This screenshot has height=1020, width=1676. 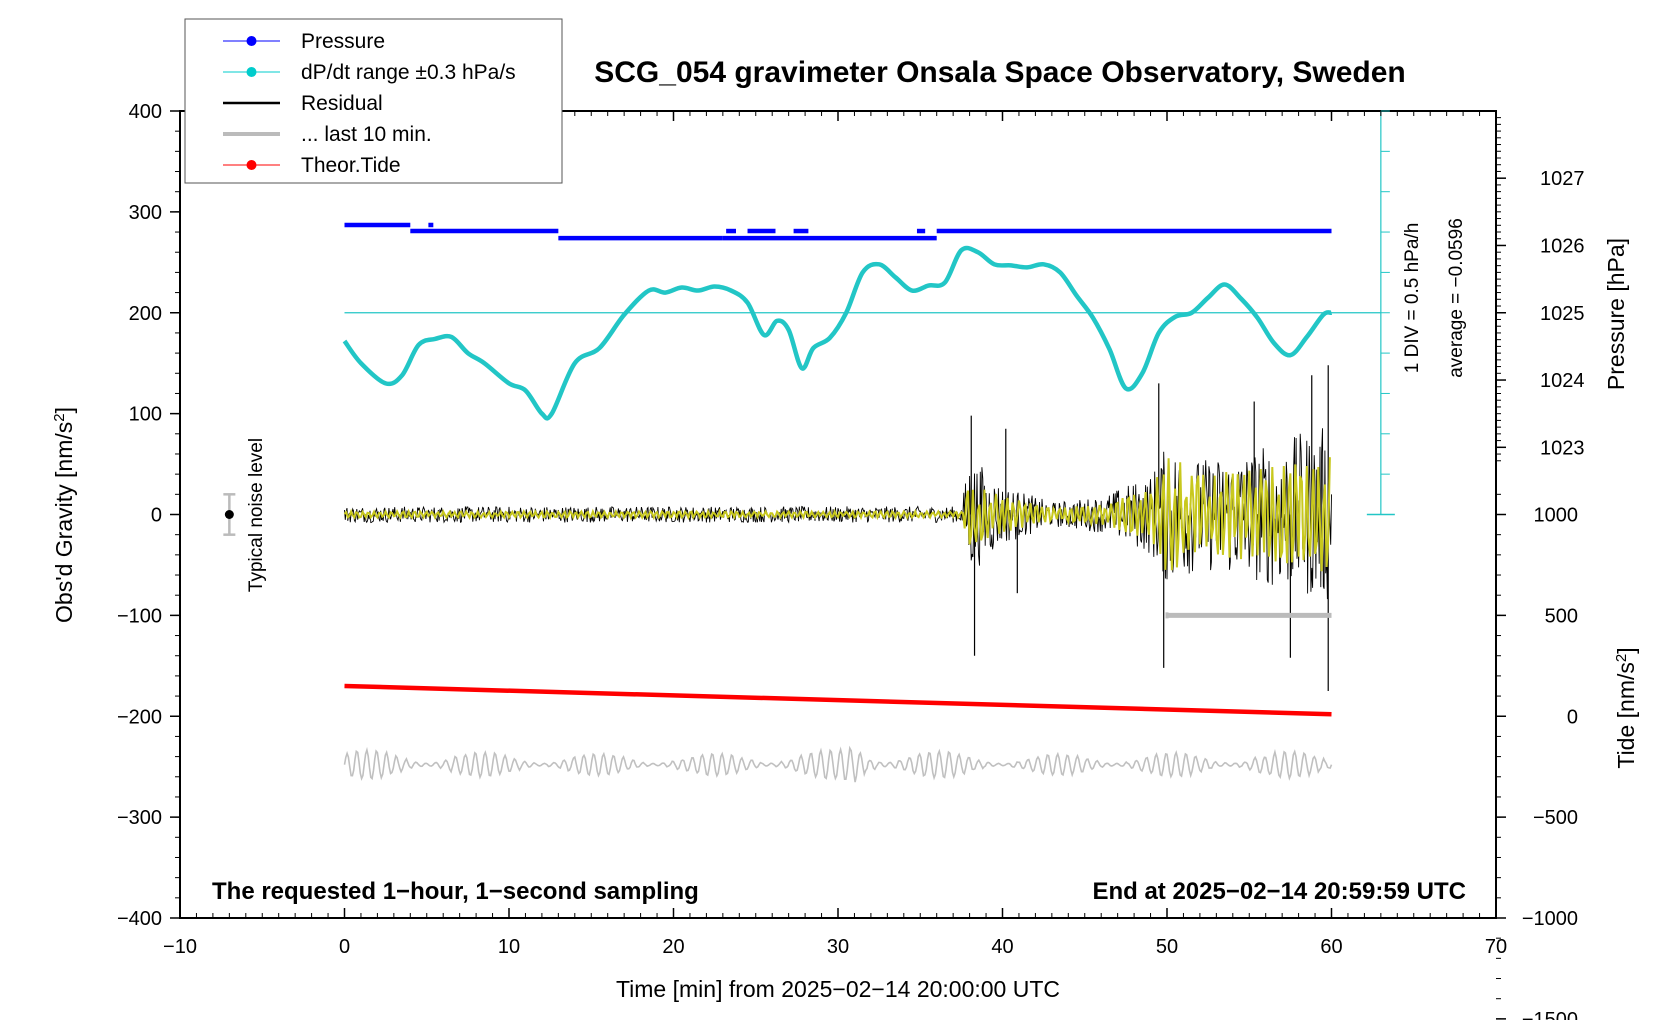 What do you see at coordinates (838, 764) in the screenshot?
I see `microseism-trace` at bounding box center [838, 764].